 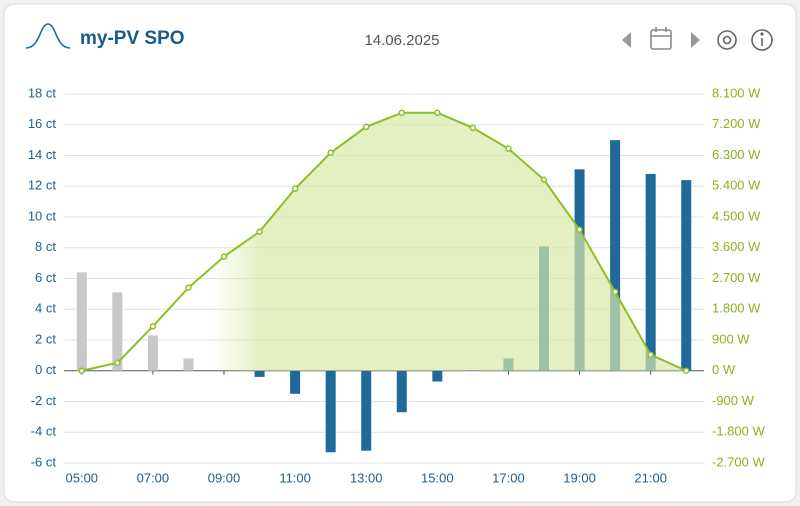 I want to click on y2-tick-label: 0 W, so click(x=724, y=369).